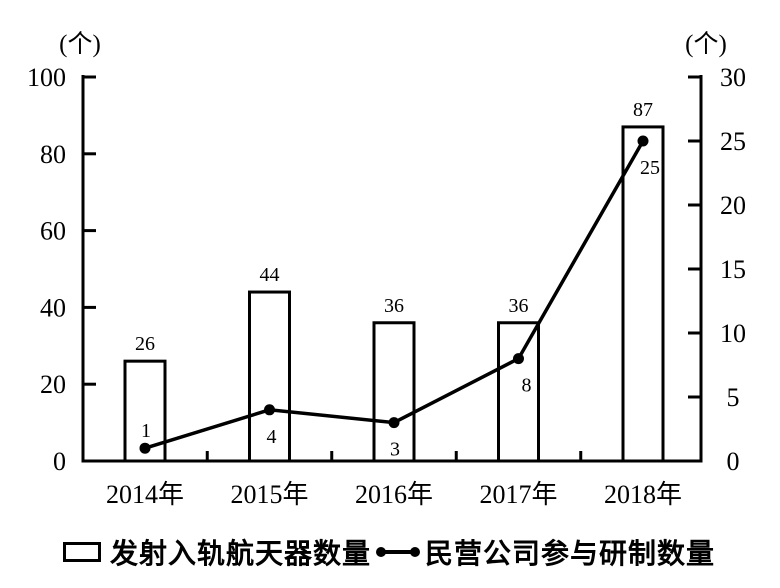  I want to click on x-axis-label-2014年: 2014年, so click(145, 494).